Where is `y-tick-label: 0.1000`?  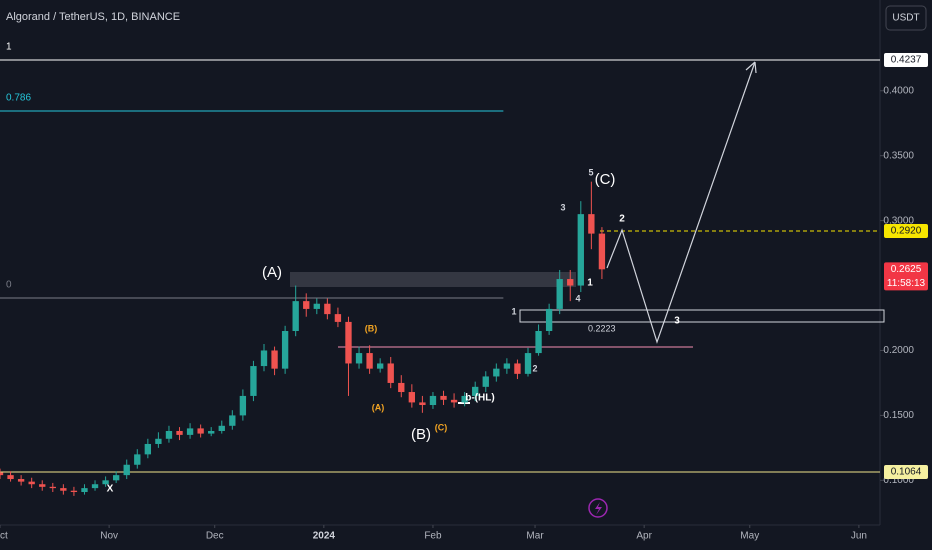
y-tick-label: 0.1000 is located at coordinates (898, 480).